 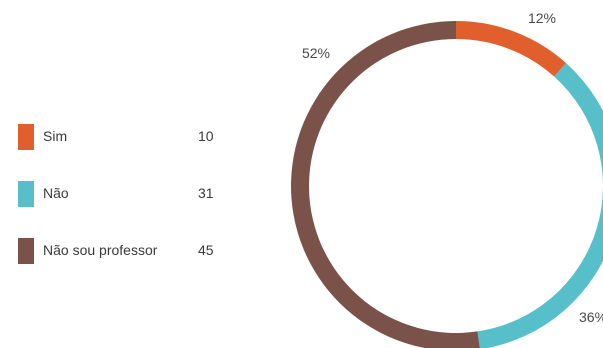 I want to click on legend-item-nao-sou-professor: Não sou professor 45, so click(x=128, y=251).